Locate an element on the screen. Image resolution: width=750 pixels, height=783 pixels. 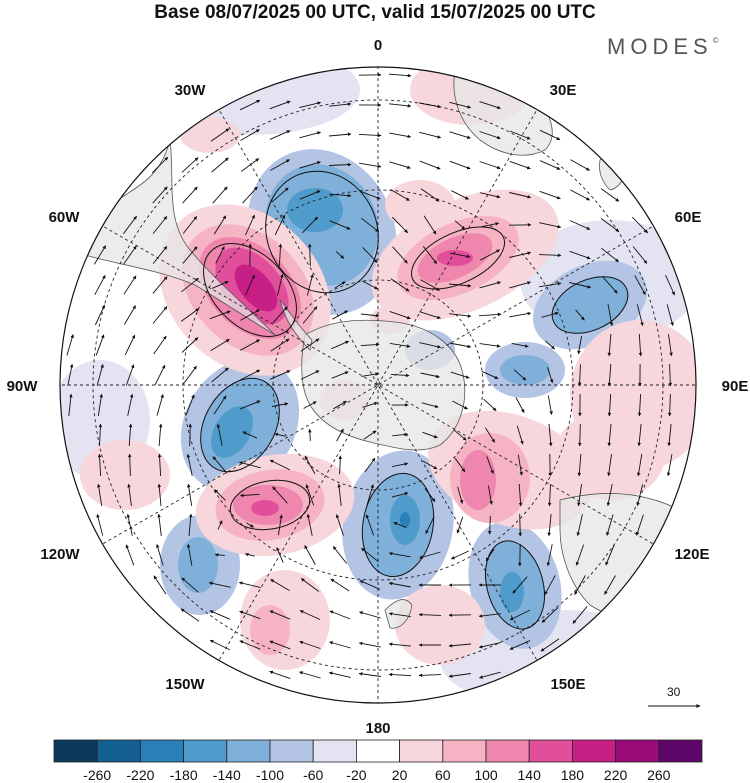
colorbar-tick-label: 100 is located at coordinates (486, 775).